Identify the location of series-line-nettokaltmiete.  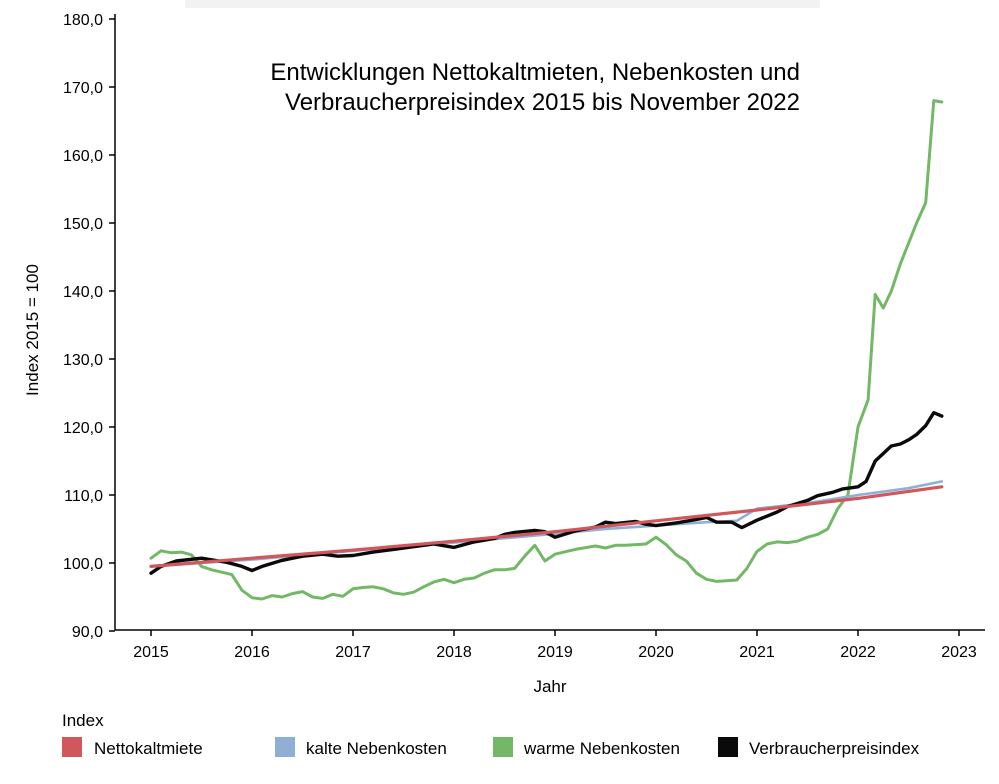
(546, 527).